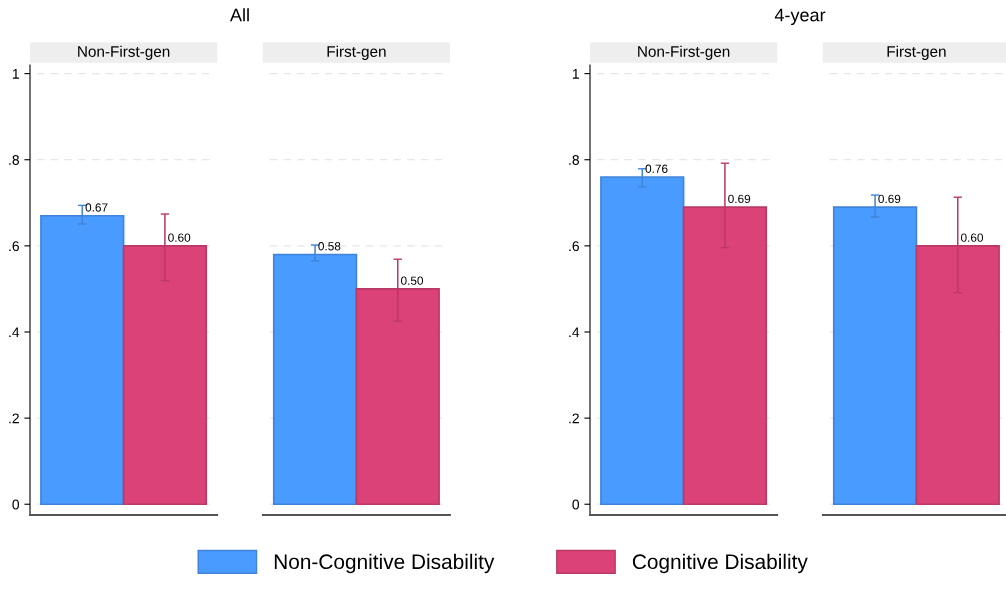 This screenshot has height=592, width=1006. What do you see at coordinates (720, 563) in the screenshot?
I see `legend-label: Cognitive Disability` at bounding box center [720, 563].